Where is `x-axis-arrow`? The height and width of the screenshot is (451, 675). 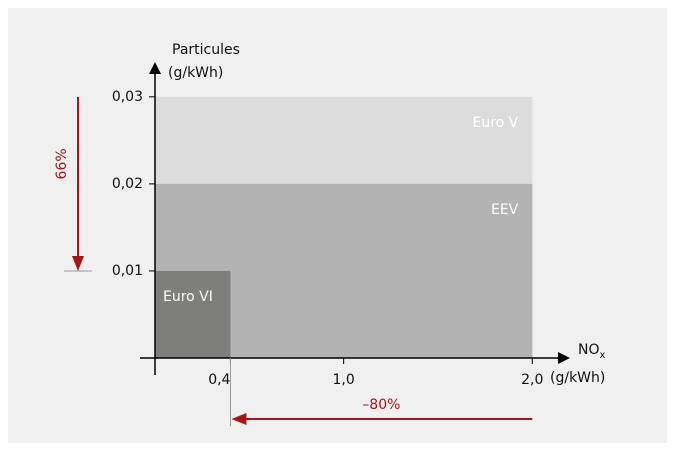
x-axis-arrow is located at coordinates (564, 358).